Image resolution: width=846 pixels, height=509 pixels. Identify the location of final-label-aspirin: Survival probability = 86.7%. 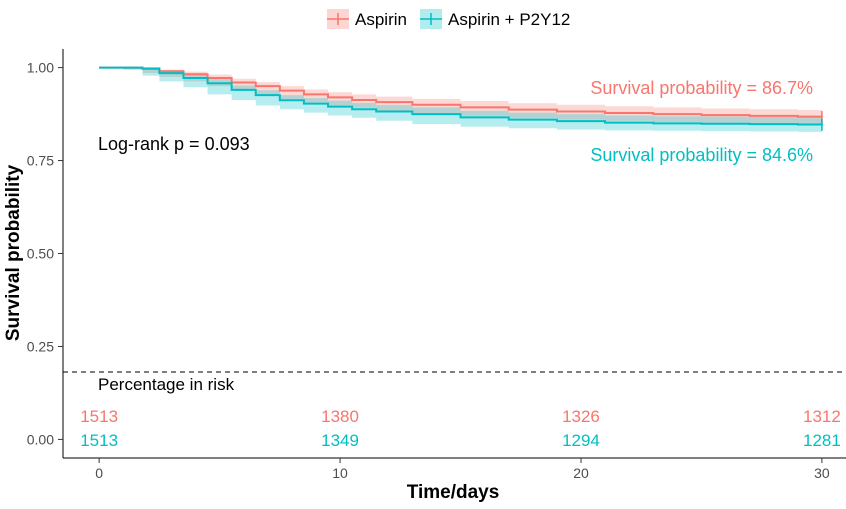
(701, 88).